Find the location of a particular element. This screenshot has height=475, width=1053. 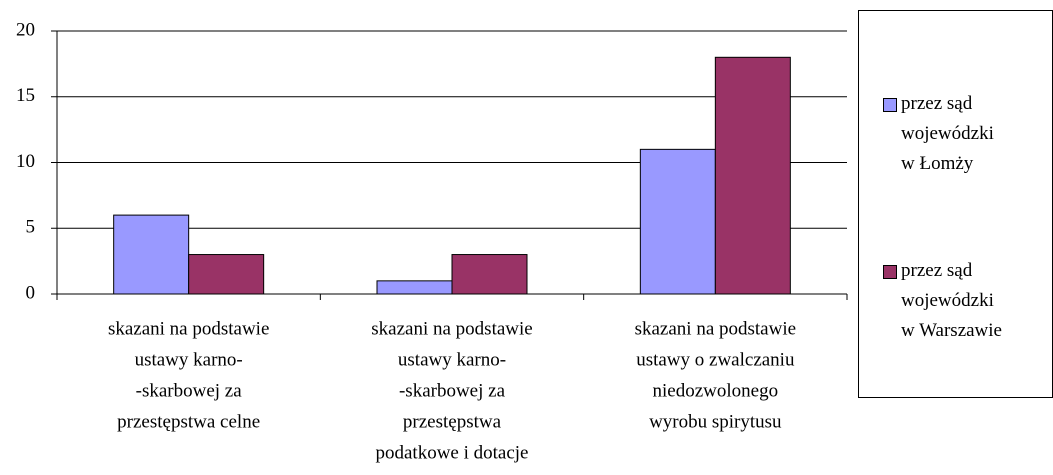

x-tick-label: przestępstwa is located at coordinates (452, 421).